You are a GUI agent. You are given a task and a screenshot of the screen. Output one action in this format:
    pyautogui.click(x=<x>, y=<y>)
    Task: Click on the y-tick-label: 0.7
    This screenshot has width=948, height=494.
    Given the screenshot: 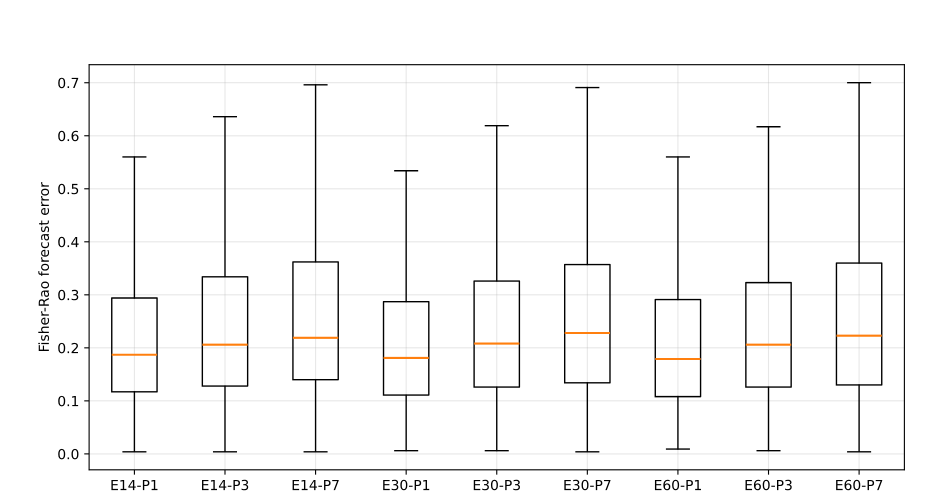 What is the action you would take?
    pyautogui.click(x=68, y=83)
    